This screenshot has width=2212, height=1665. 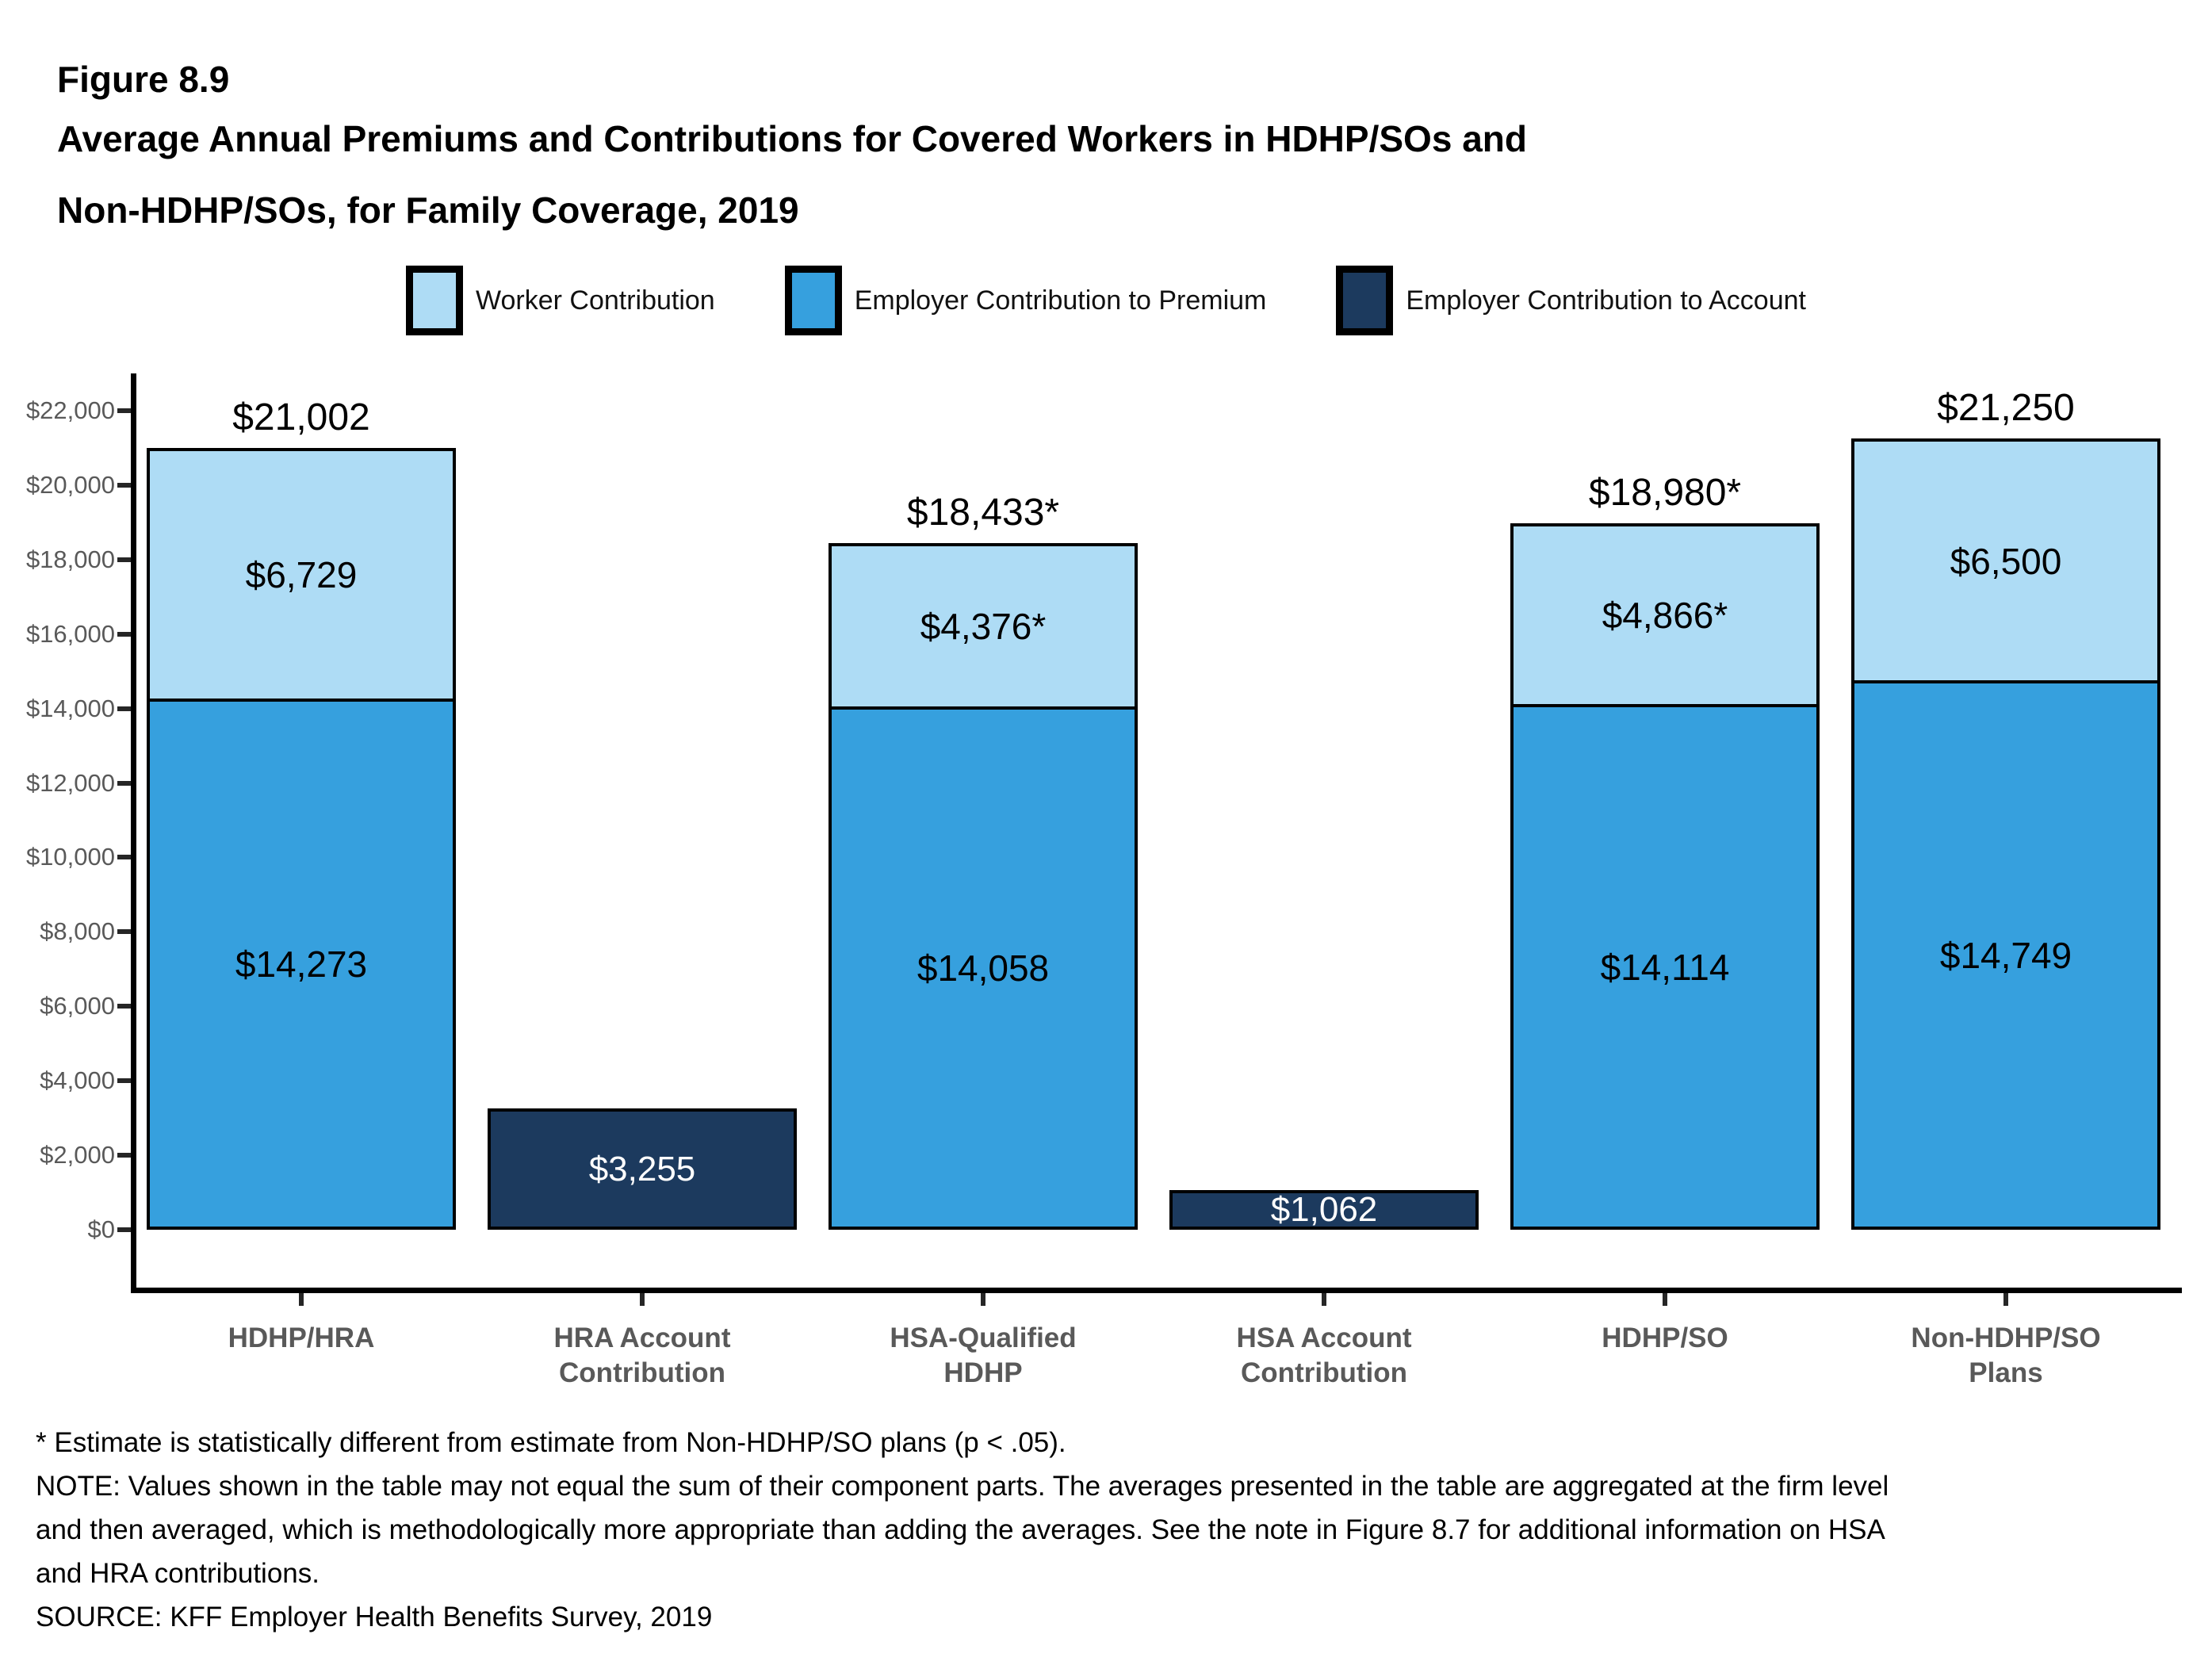 I want to click on y-tick-label: $14,000, so click(x=70, y=708).